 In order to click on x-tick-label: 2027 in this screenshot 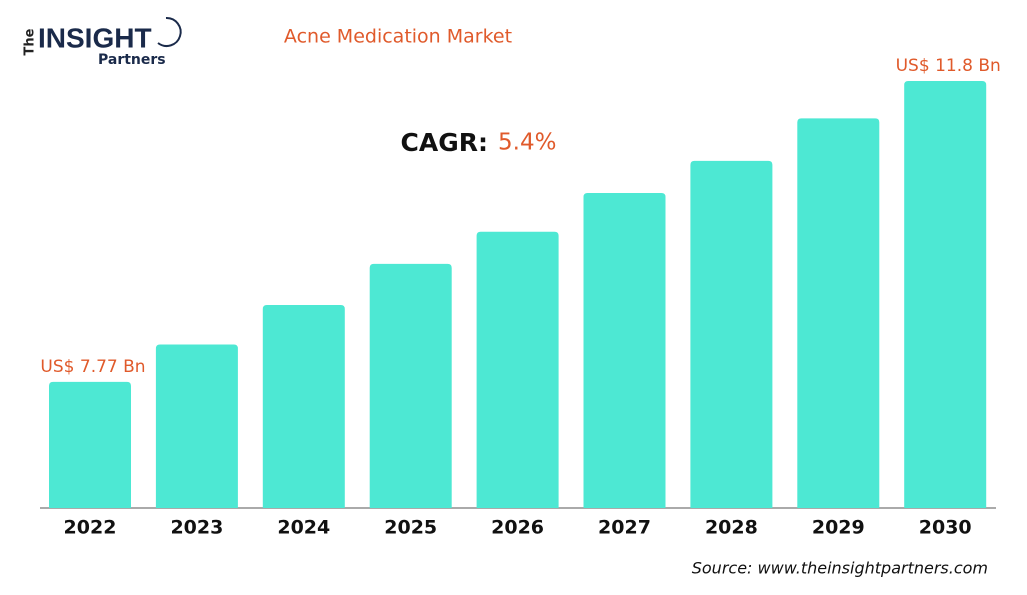, I will do `click(624, 528)`.